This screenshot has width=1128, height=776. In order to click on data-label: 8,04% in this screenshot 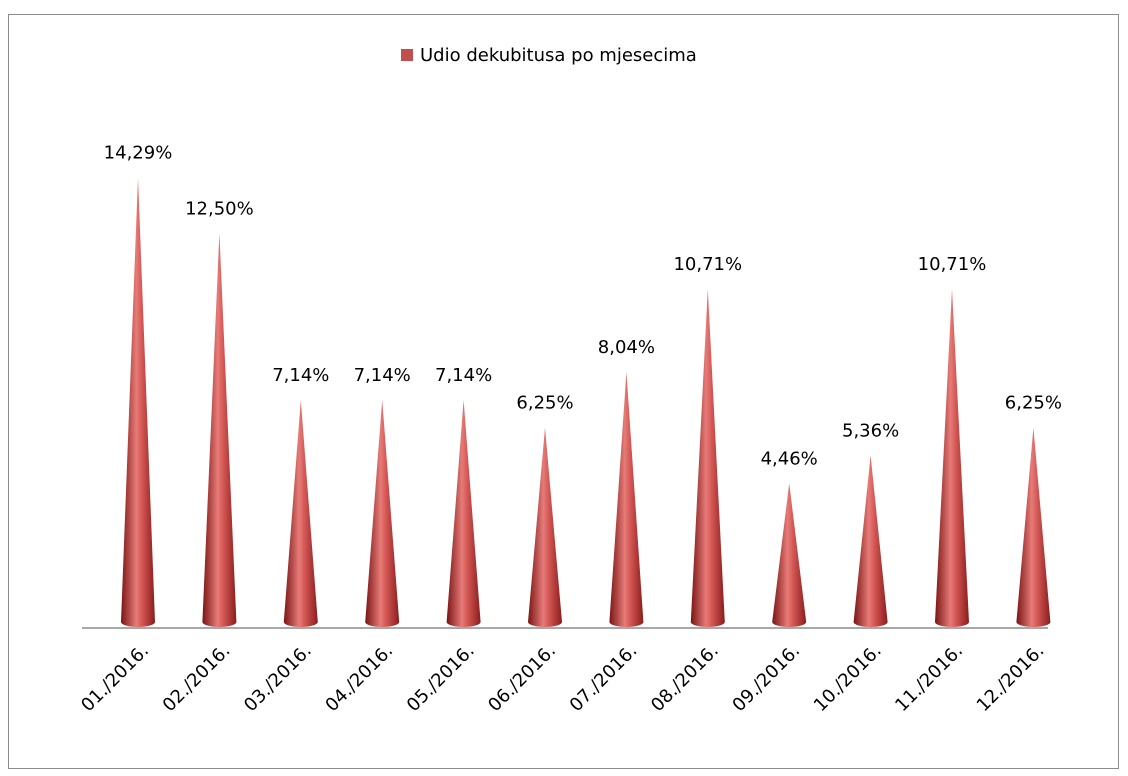, I will do `click(626, 347)`.